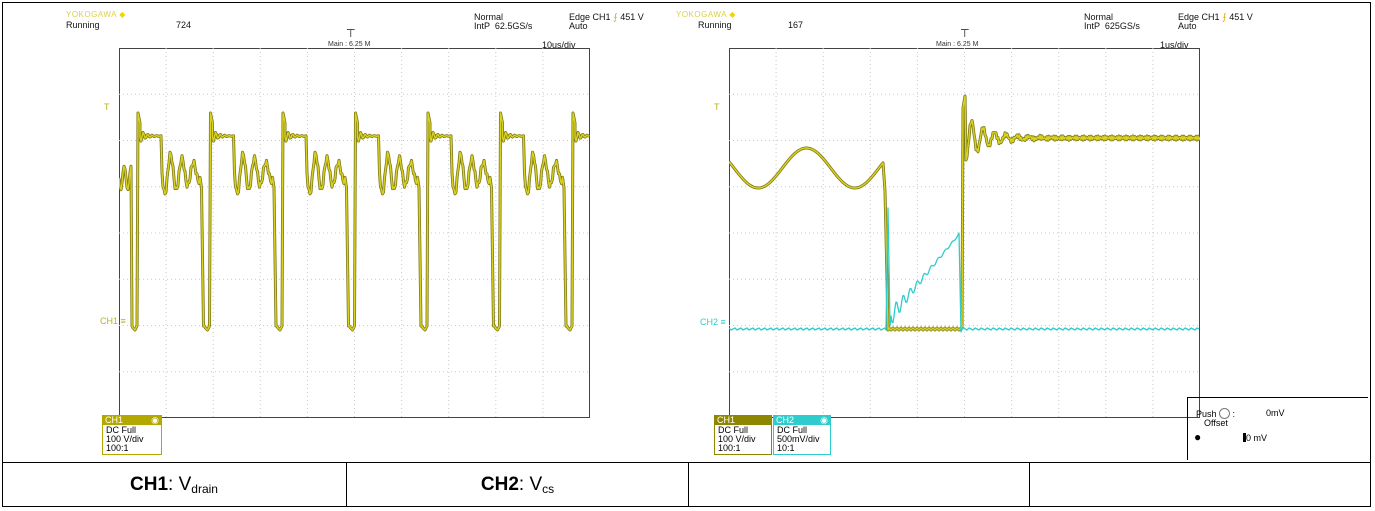 This screenshot has width=1375, height=511. I want to click on timebase: 1us/div, so click(1174, 45).